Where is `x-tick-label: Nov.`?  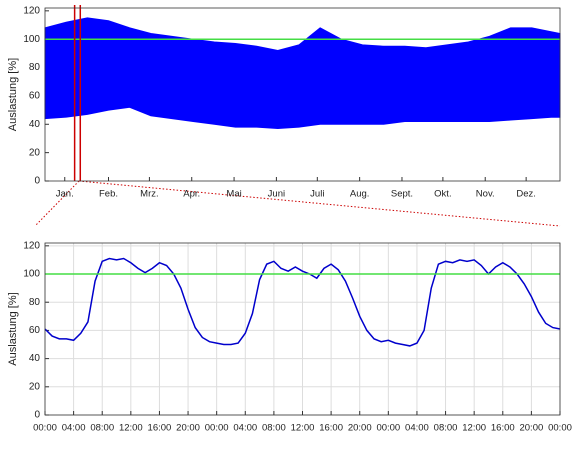 x-tick-label: Nov. is located at coordinates (485, 194).